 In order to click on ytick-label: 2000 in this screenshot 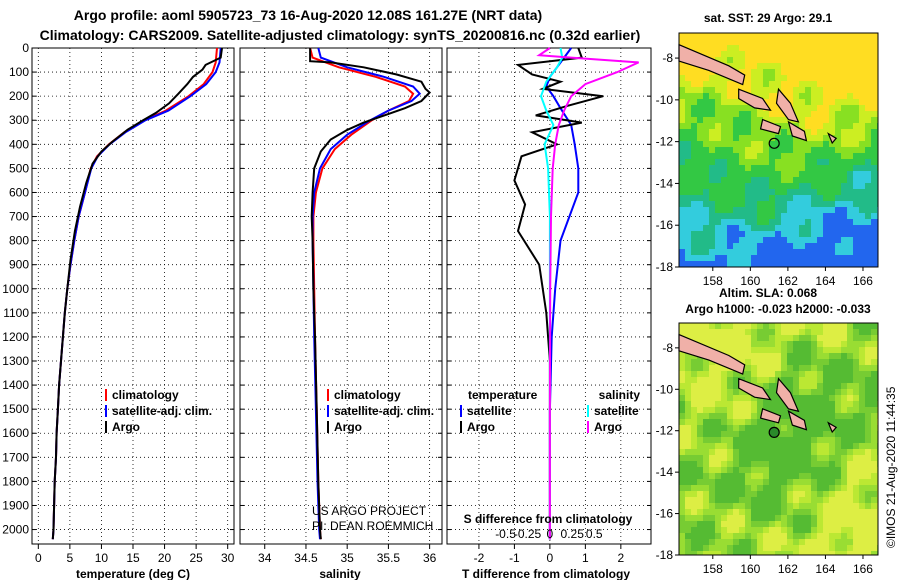, I will do `click(15, 530)`.